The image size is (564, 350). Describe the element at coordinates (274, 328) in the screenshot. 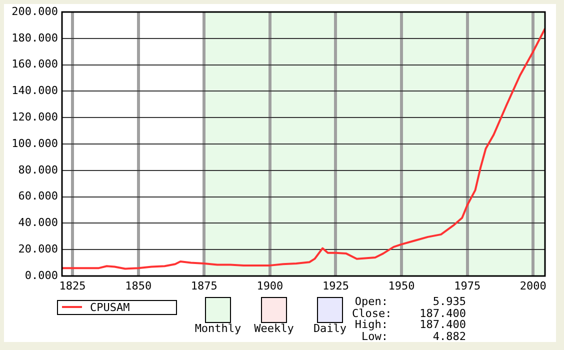

I see `text: Weekly` at that location.